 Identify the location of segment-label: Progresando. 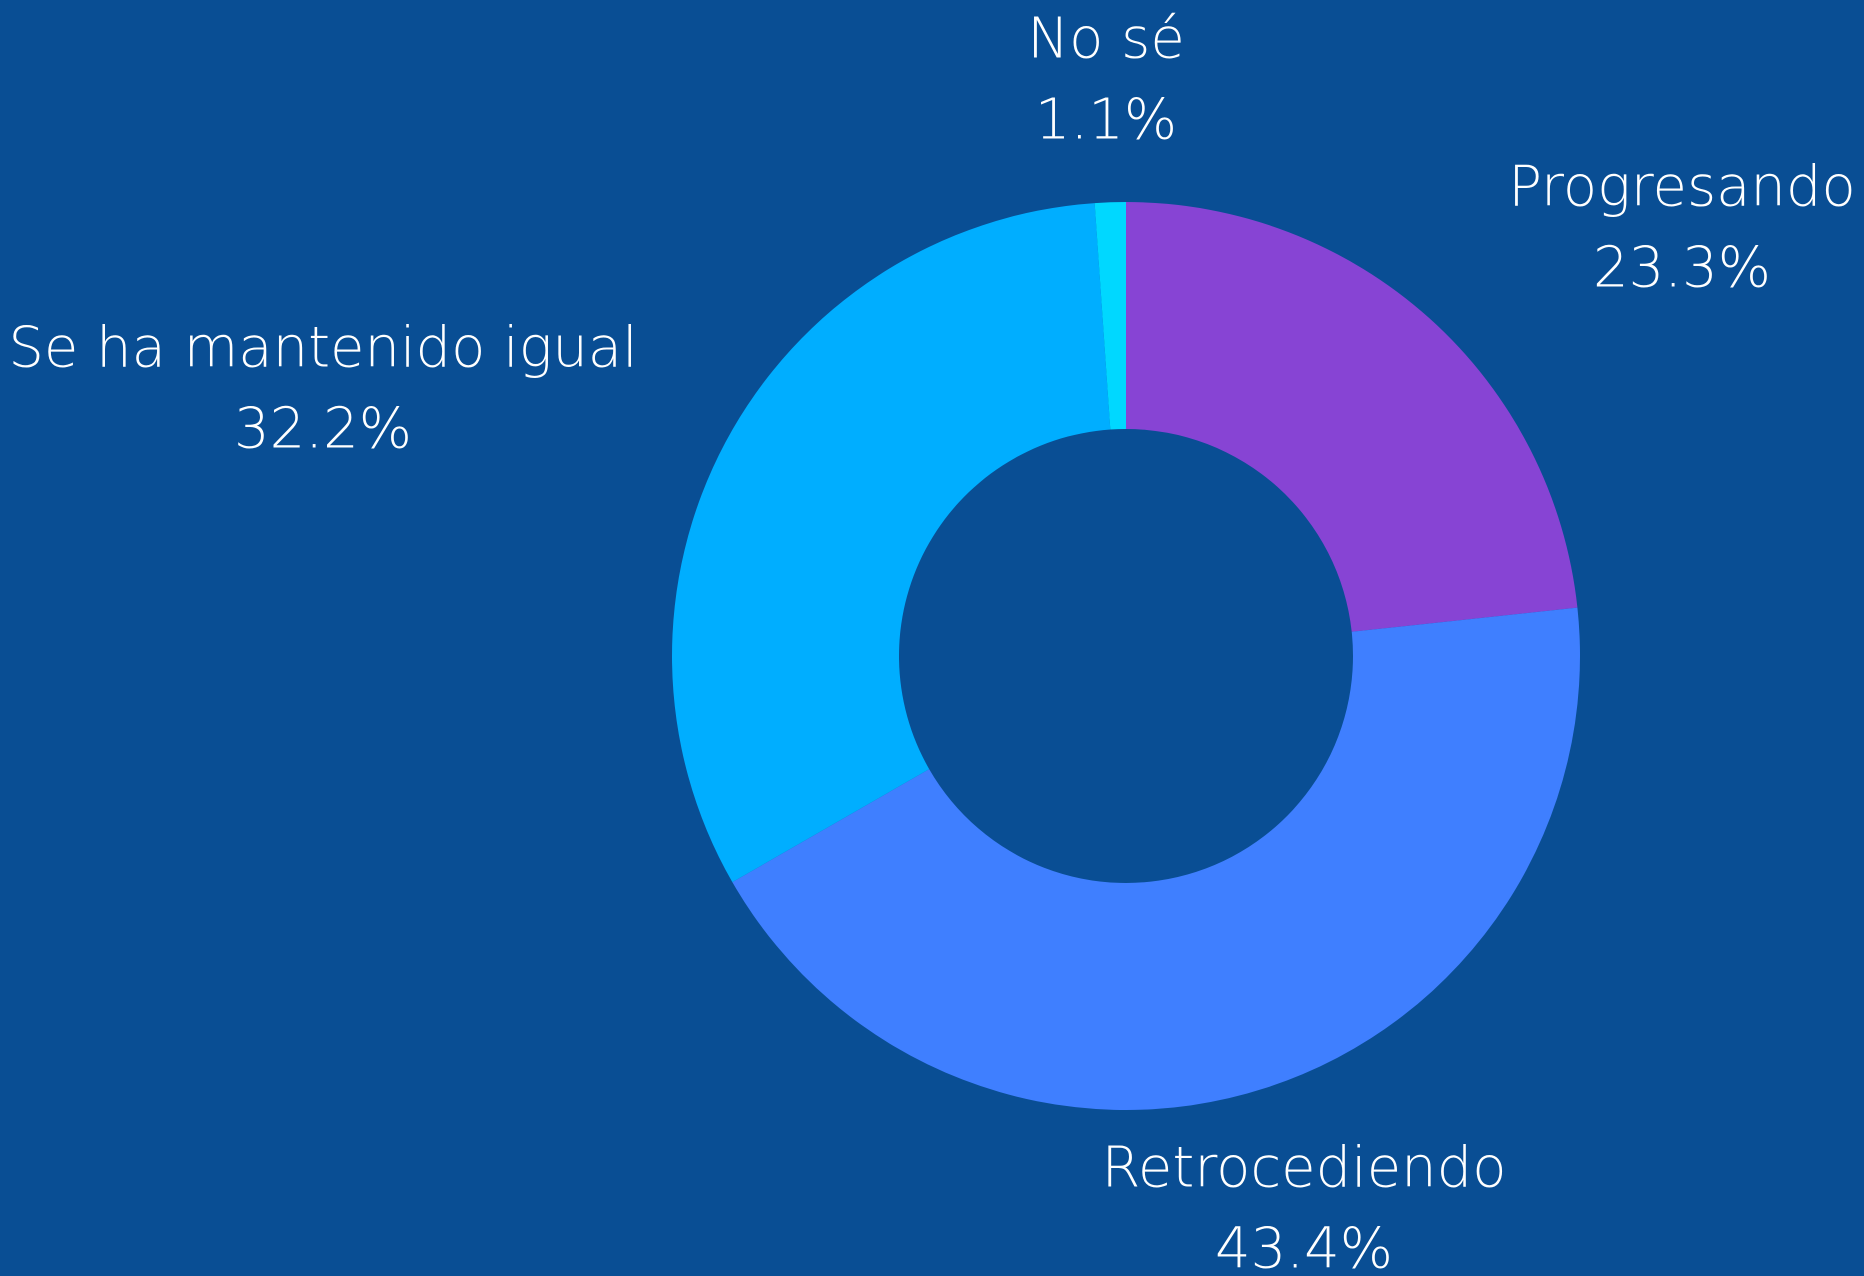
(1681, 186).